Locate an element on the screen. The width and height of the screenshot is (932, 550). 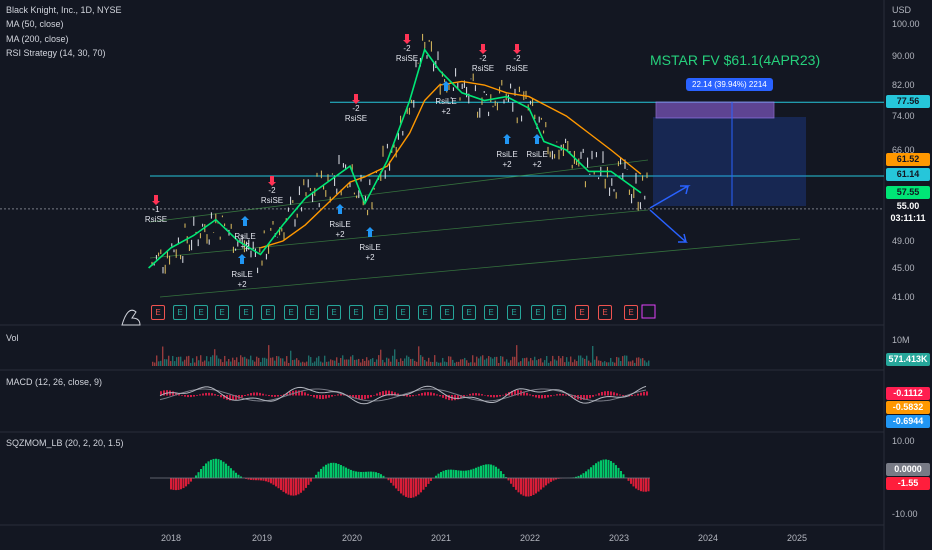
fair-value-annotation: MSTAR FV $61.1(4APR23) is located at coordinates (735, 60).